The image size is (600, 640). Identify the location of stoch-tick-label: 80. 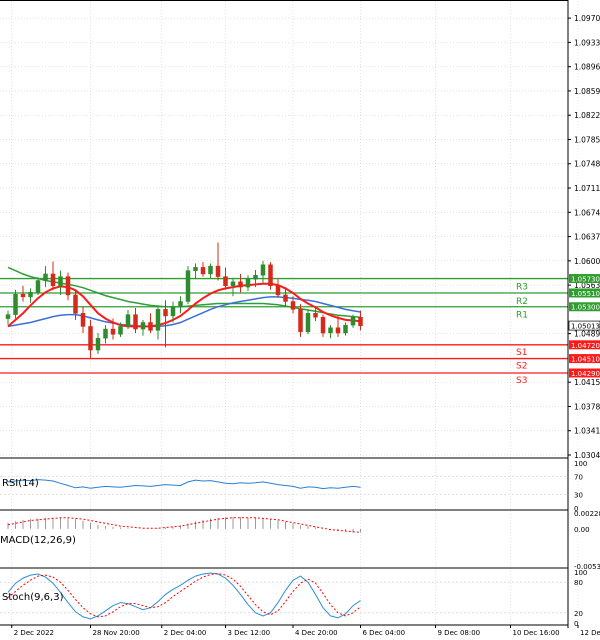
(578, 583).